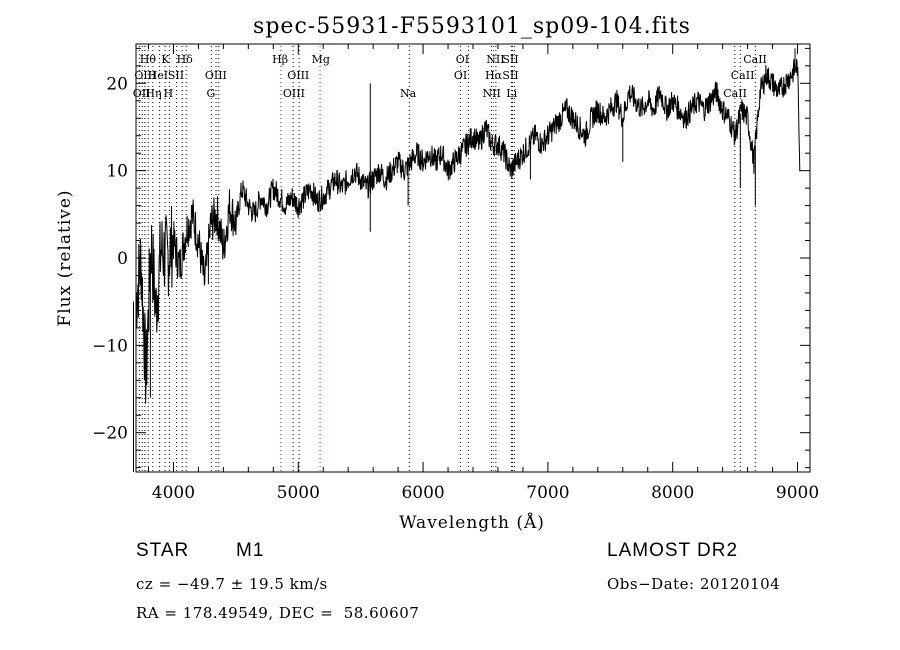  Describe the element at coordinates (673, 550) in the screenshot. I see `survey-name: LAMOST DR2` at that location.